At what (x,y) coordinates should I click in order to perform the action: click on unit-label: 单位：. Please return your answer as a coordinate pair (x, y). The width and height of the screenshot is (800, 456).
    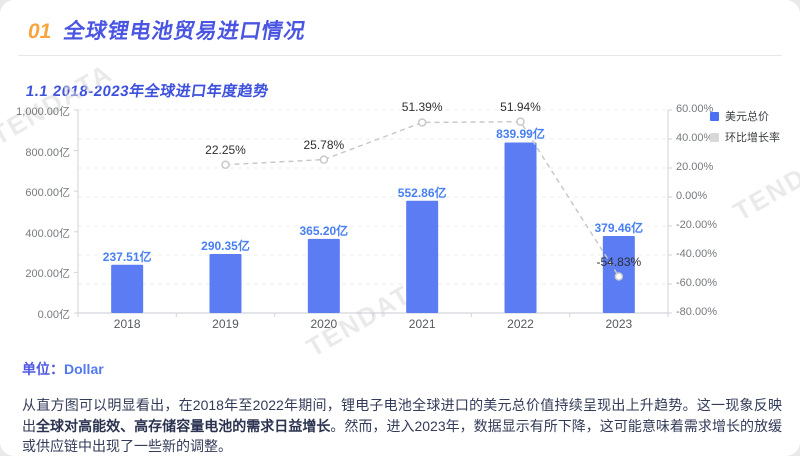
    Looking at the image, I should click on (43, 369).